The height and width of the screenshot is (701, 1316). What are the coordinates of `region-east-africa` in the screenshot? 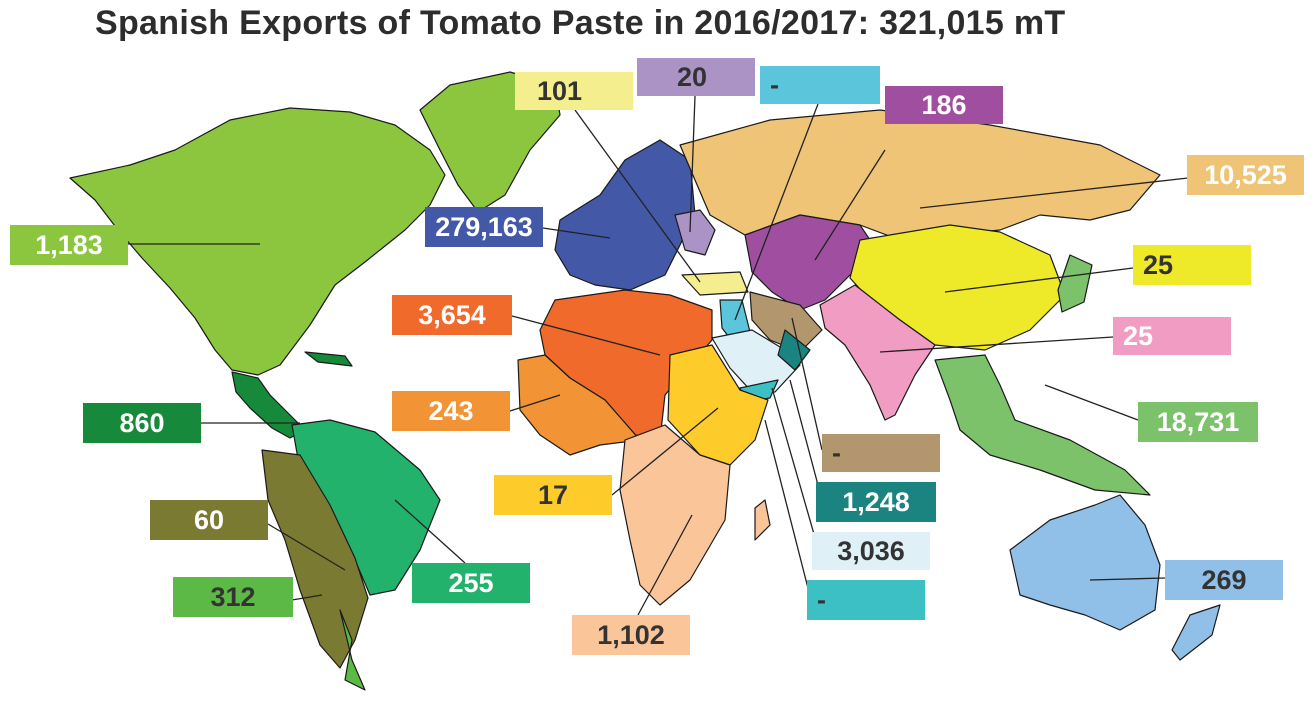 It's located at (718, 405).